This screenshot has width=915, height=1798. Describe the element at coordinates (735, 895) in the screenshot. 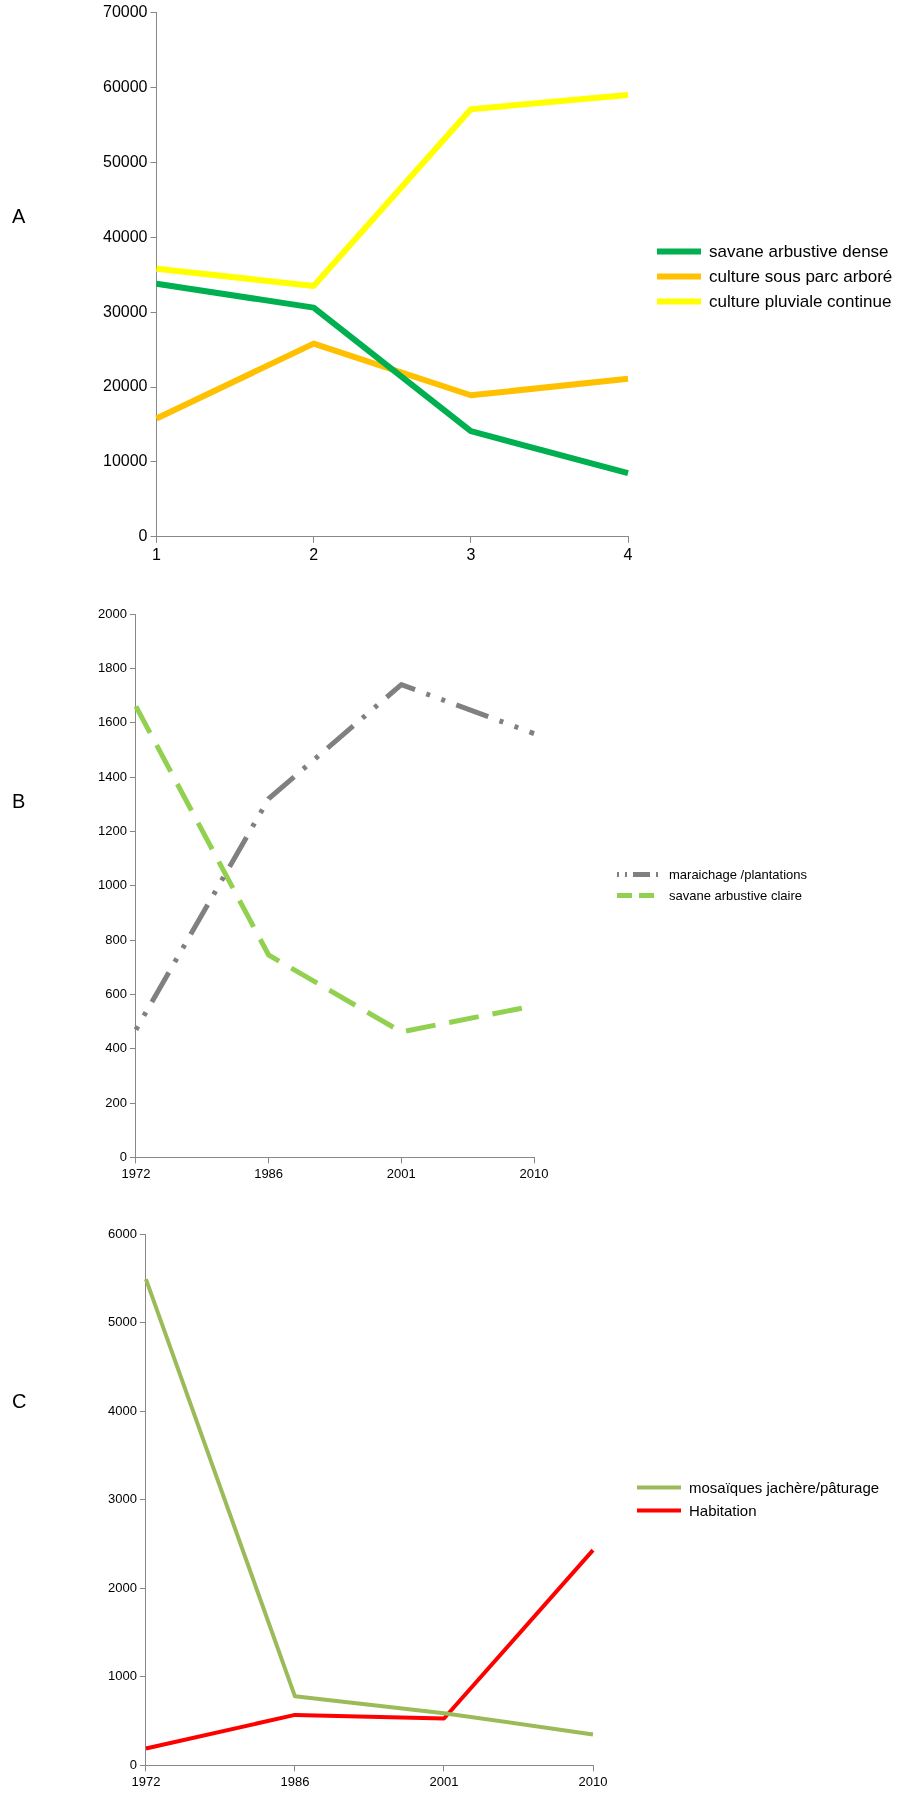

I see `legend-label: savane arbustive claire` at that location.